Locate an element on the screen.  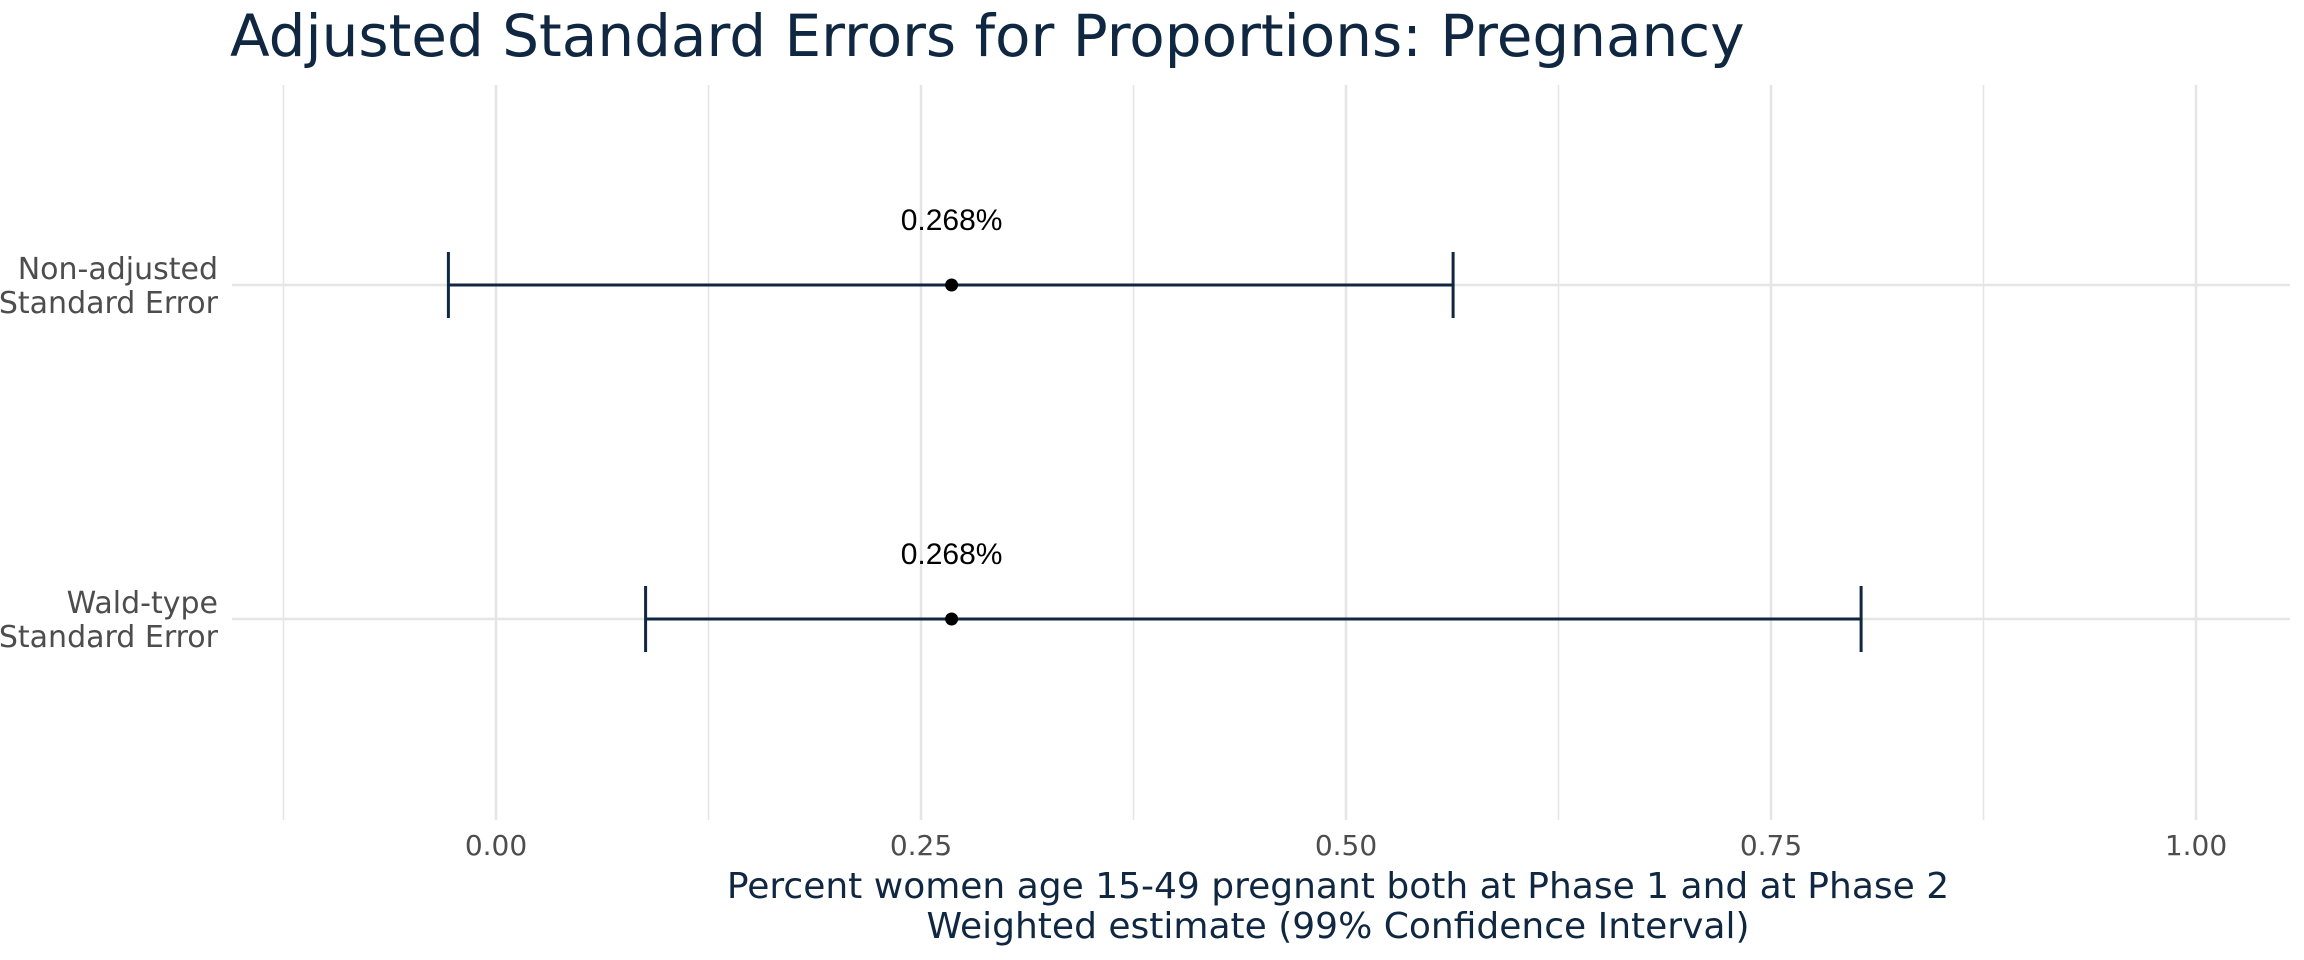
y-tick-label: Wald-type is located at coordinates (142, 603).